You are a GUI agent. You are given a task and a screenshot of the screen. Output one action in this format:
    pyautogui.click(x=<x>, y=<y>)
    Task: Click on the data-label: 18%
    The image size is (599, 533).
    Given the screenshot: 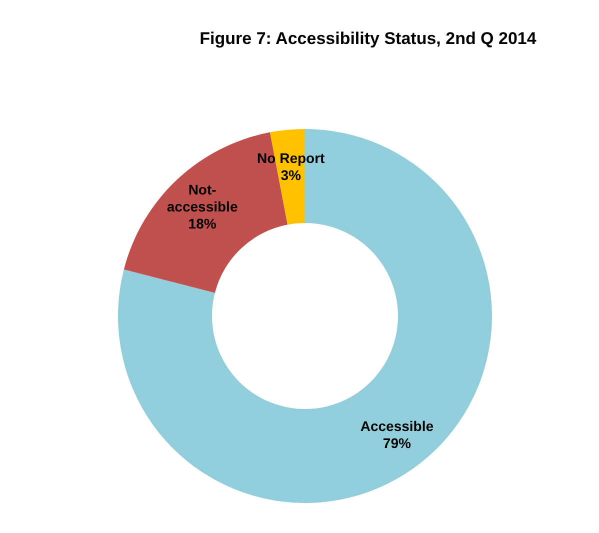 What is the action you would take?
    pyautogui.click(x=202, y=224)
    